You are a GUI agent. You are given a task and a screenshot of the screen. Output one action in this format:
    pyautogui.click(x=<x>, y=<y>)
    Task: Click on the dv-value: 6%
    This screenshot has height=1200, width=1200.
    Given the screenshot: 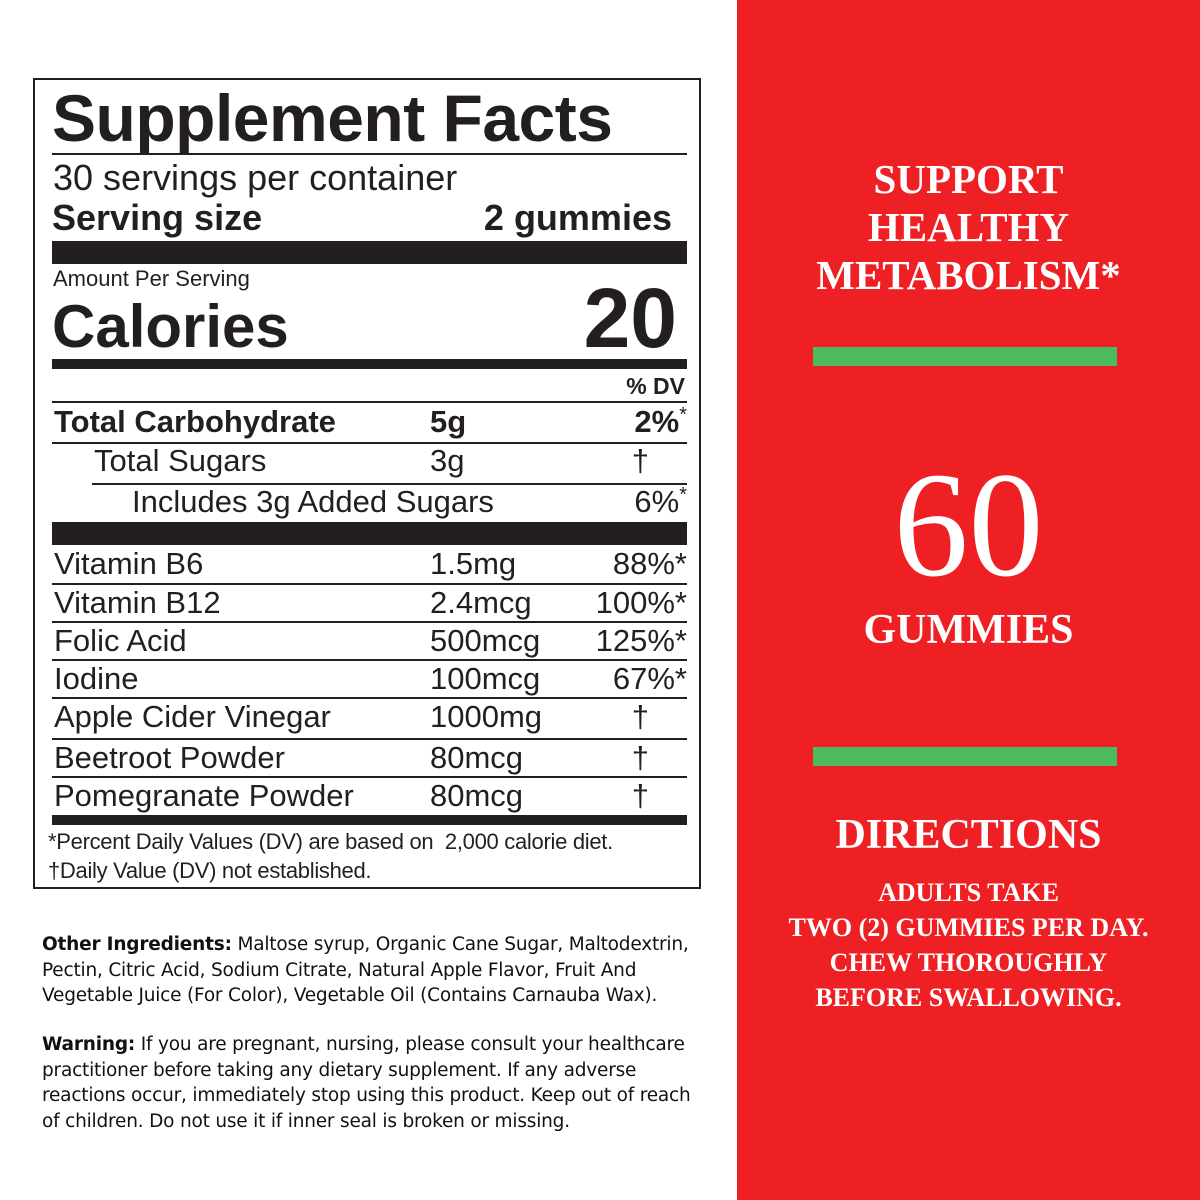 What is the action you would take?
    pyautogui.click(x=657, y=501)
    